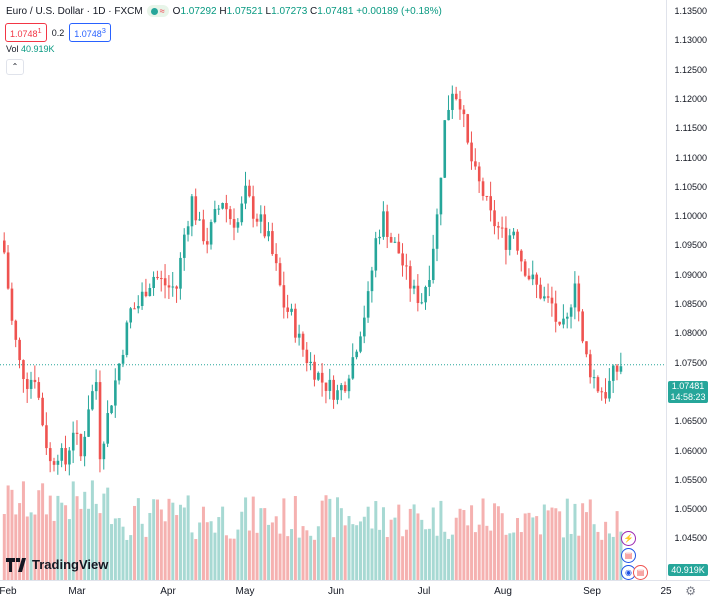 The height and width of the screenshot is (601, 710). What do you see at coordinates (8, 591) in the screenshot?
I see `time-tick: Feb` at bounding box center [8, 591].